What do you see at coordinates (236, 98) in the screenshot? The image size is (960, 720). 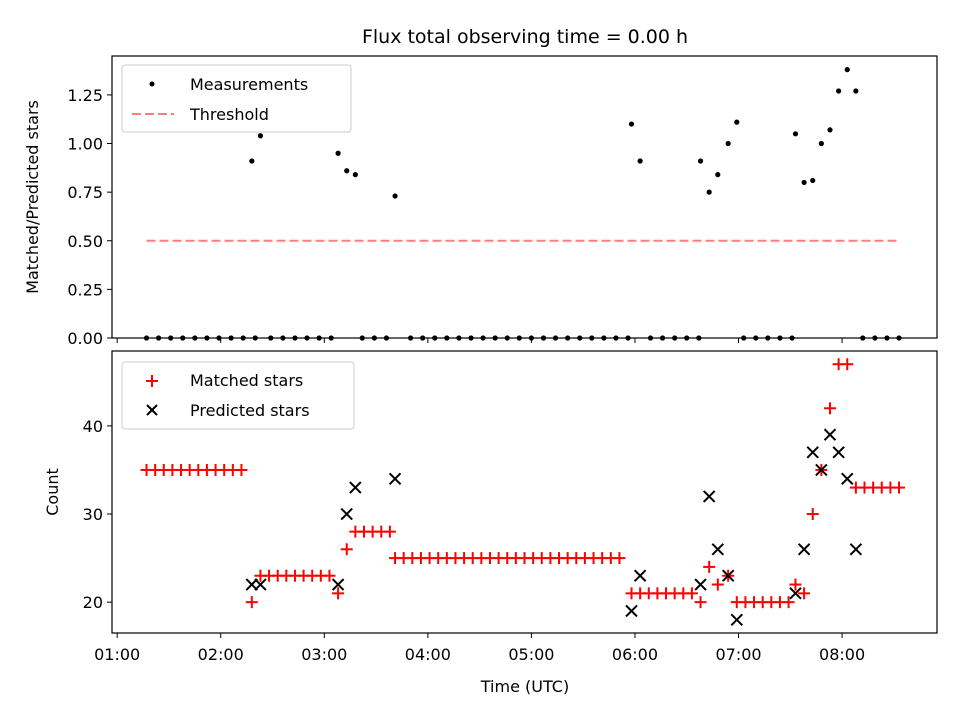 I see `top-legend-box` at bounding box center [236, 98].